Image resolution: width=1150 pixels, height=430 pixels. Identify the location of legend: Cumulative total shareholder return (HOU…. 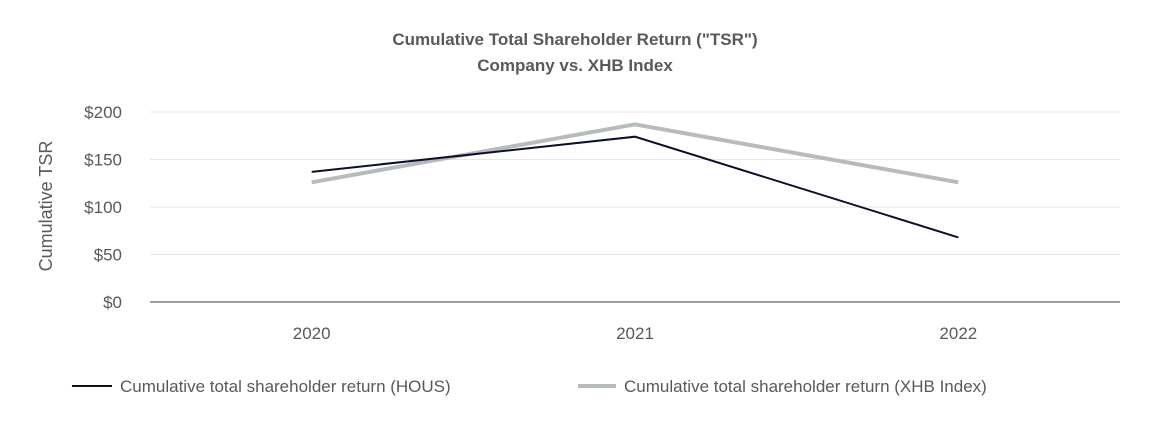
(529, 386).